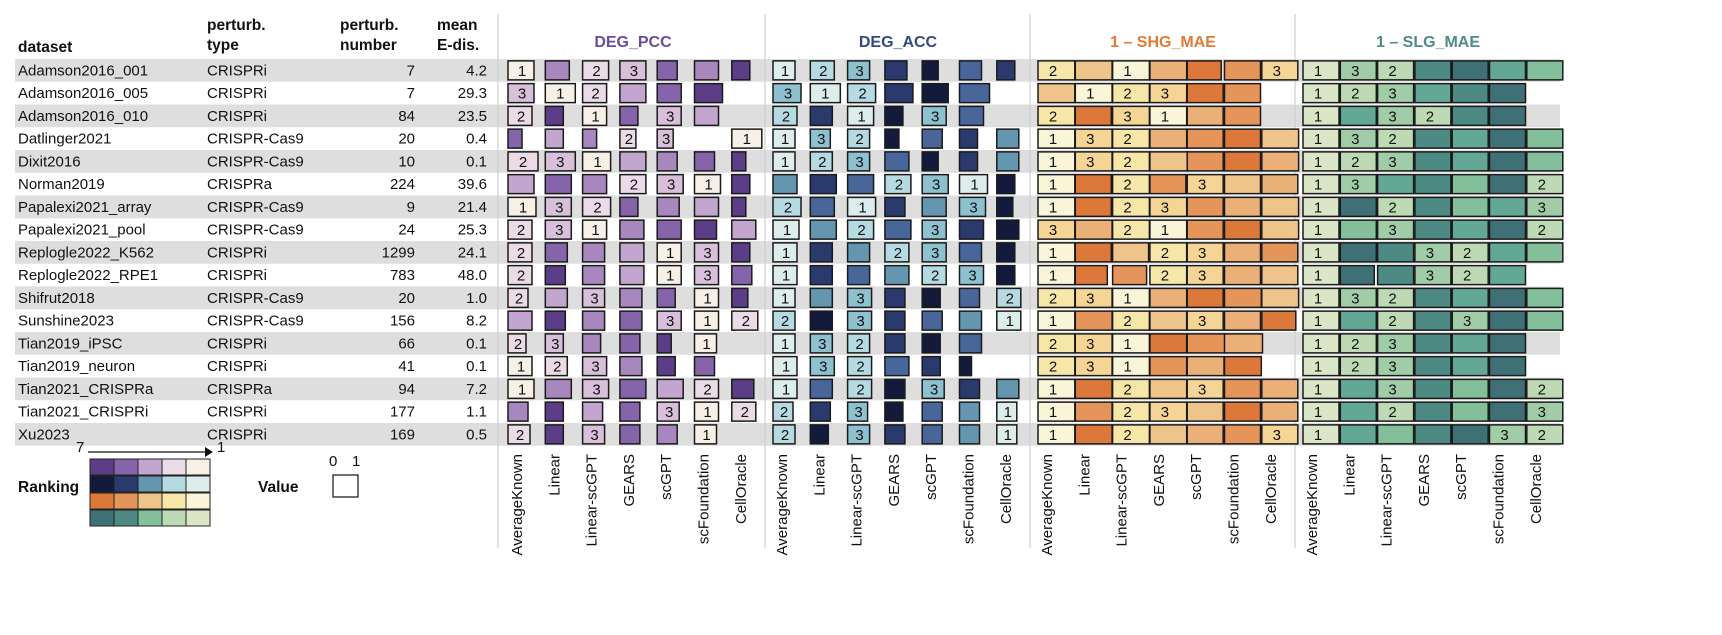 This screenshot has height=635, width=1722. I want to click on method-label: GEARS, so click(1159, 480).